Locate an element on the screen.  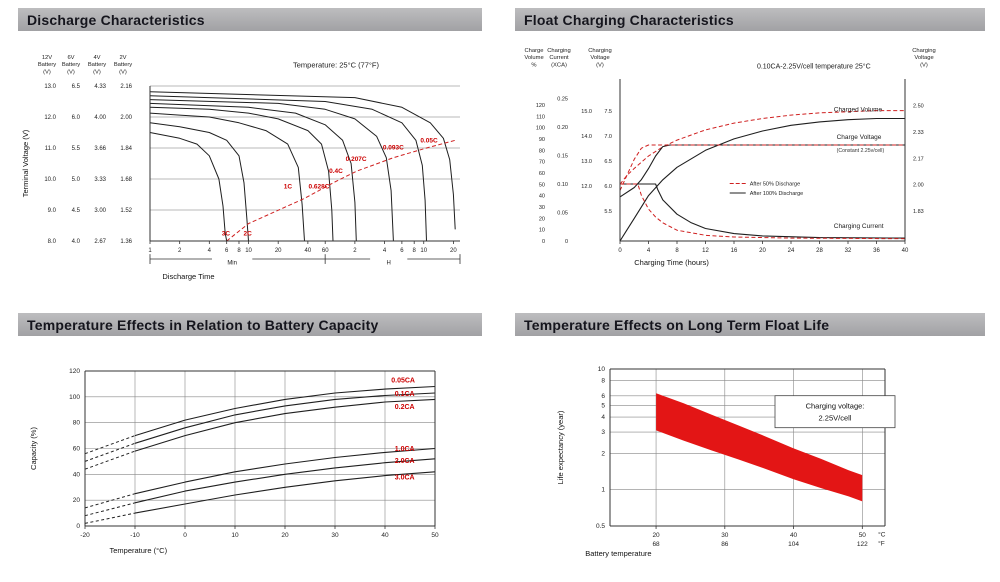
svg-text: 6.0 is located at coordinates (608, 187).